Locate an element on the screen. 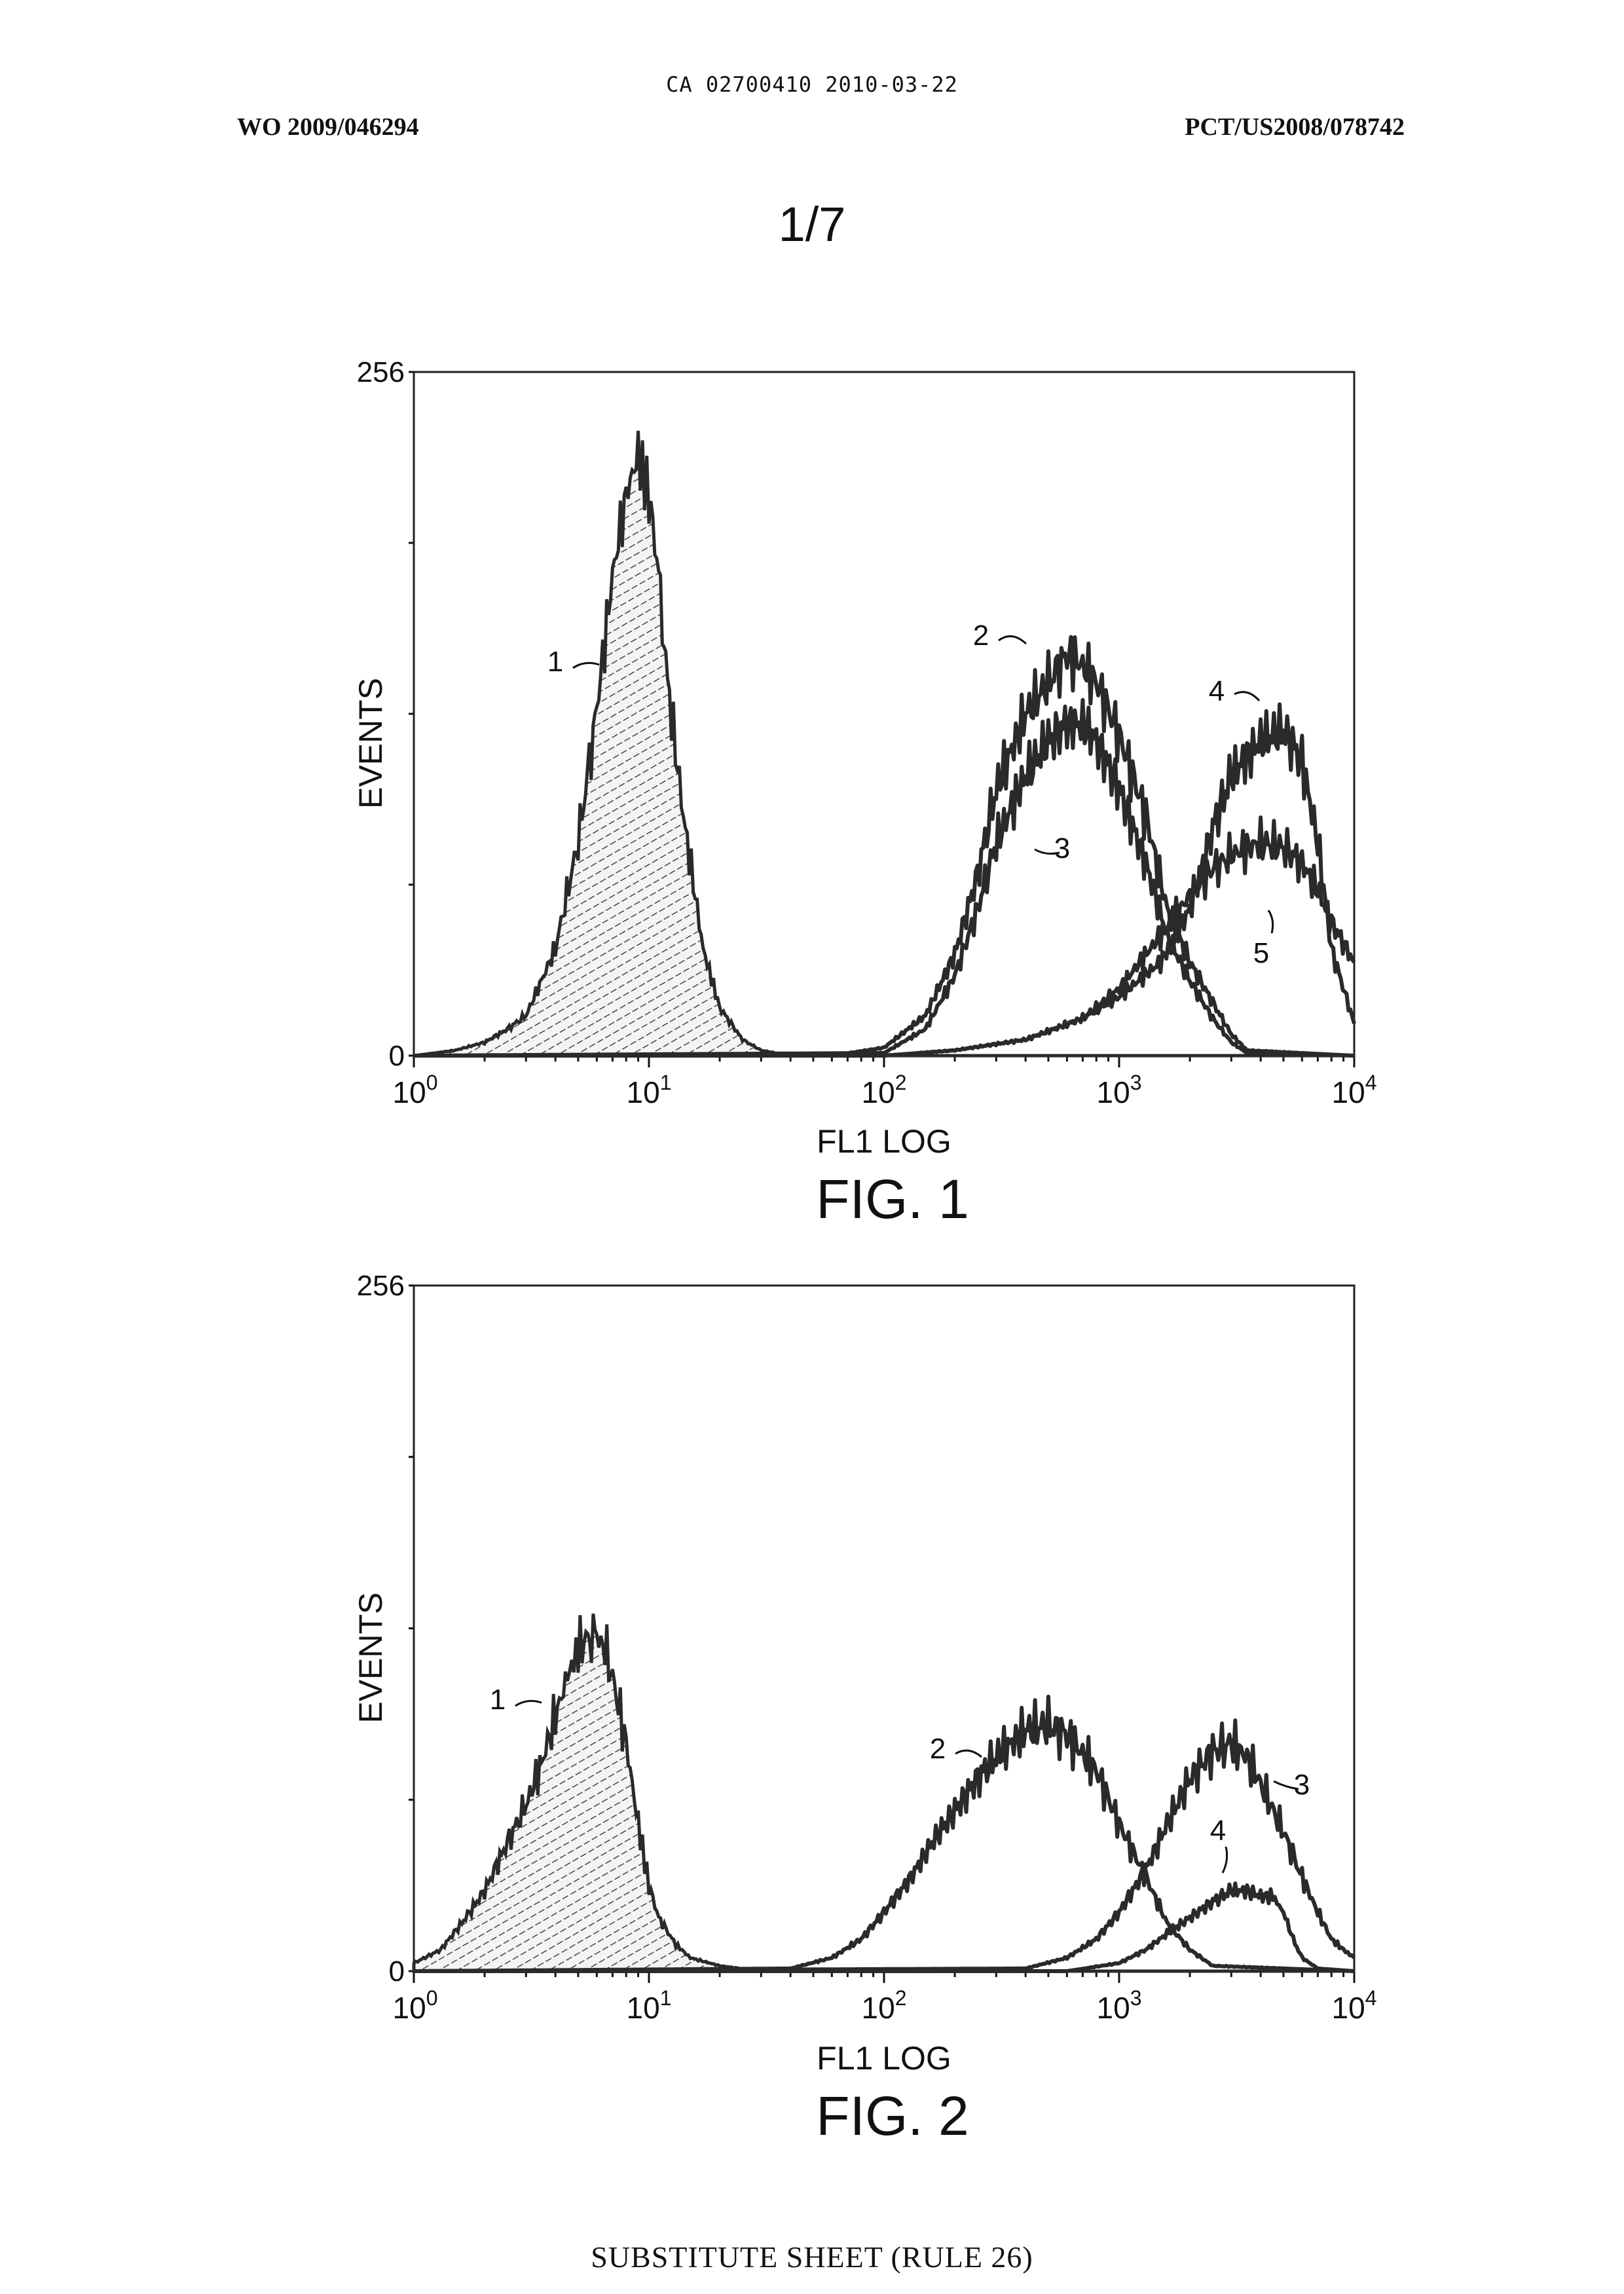  series-1-area is located at coordinates (884, 1792).